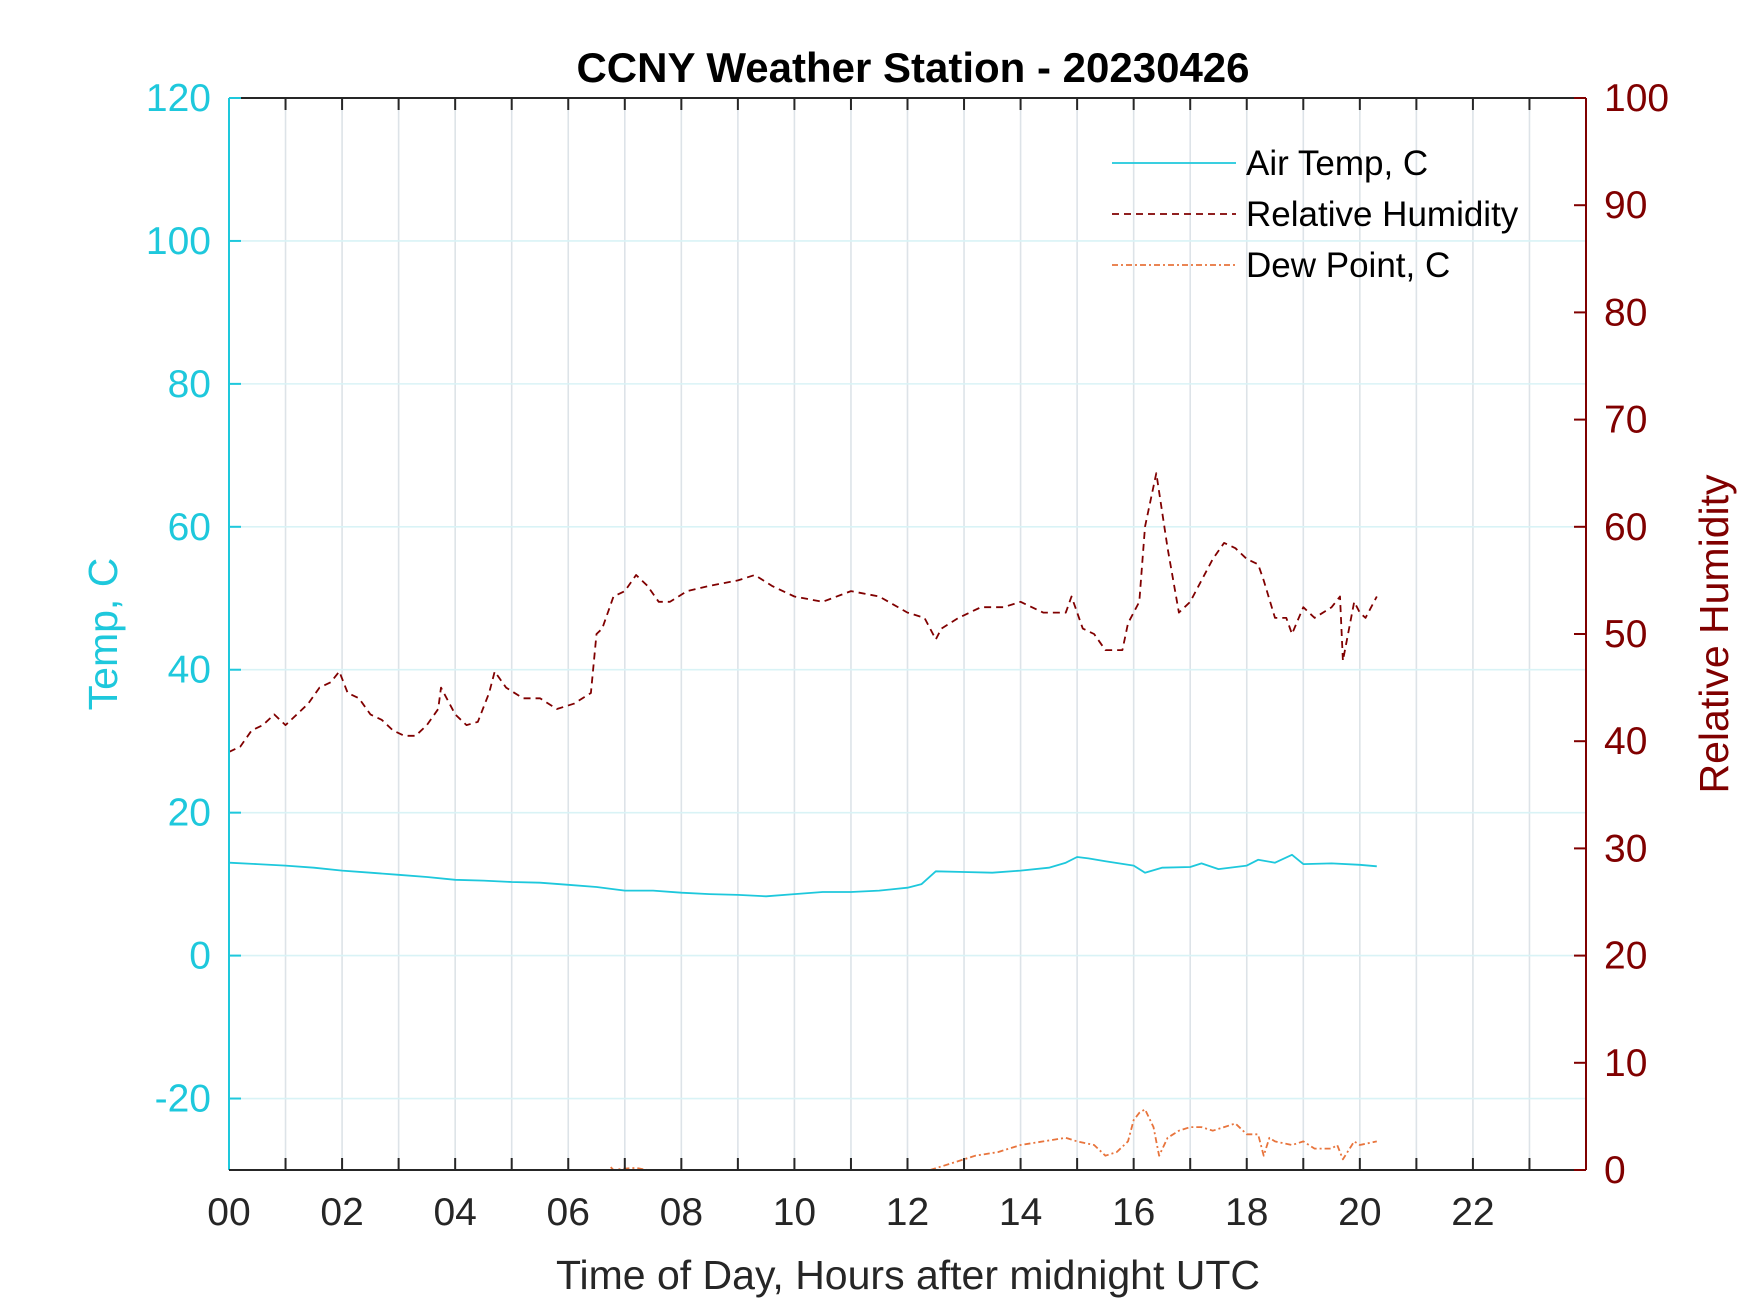 The width and height of the screenshot is (1750, 1313). Describe the element at coordinates (1625, 741) in the screenshot. I see `y-right-tick-label: 40` at that location.